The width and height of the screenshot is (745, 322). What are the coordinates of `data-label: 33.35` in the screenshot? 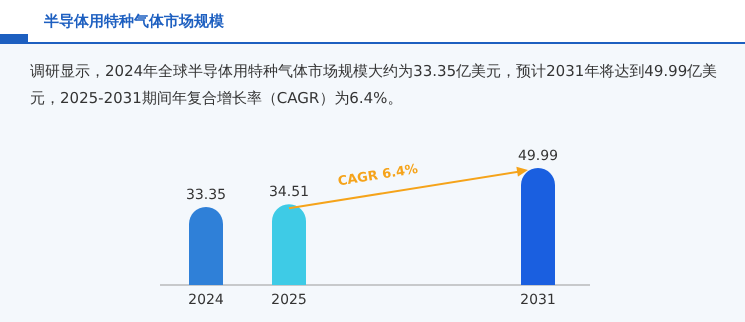 It's located at (206, 194).